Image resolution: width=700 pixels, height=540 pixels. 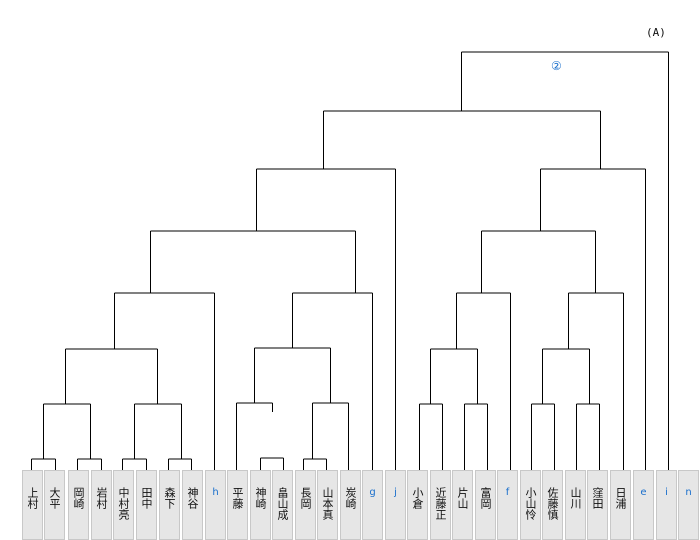 I want to click on entry-cell-hiura: 日浦, so click(x=620, y=505).